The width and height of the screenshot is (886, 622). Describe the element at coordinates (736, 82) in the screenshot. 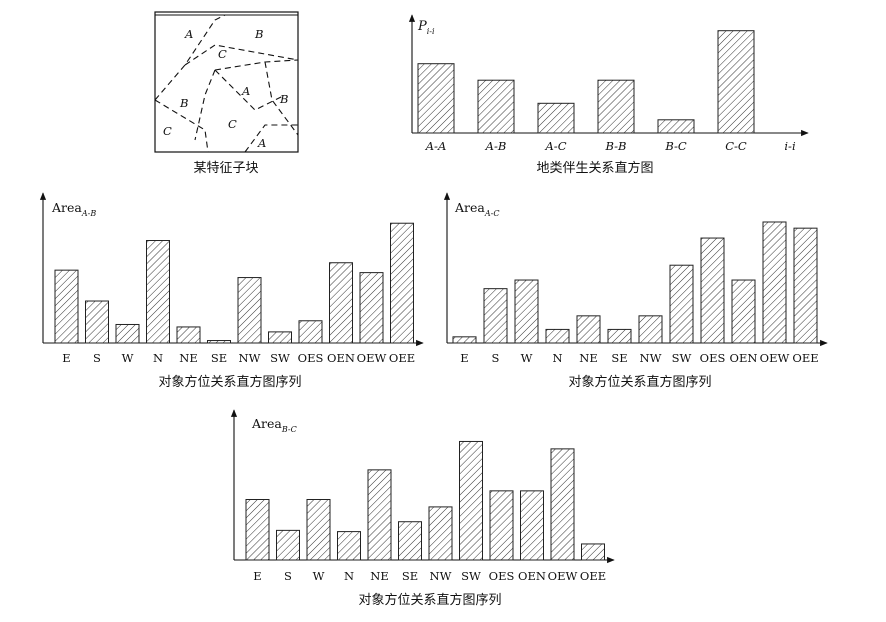

I see `bar-C-C` at that location.